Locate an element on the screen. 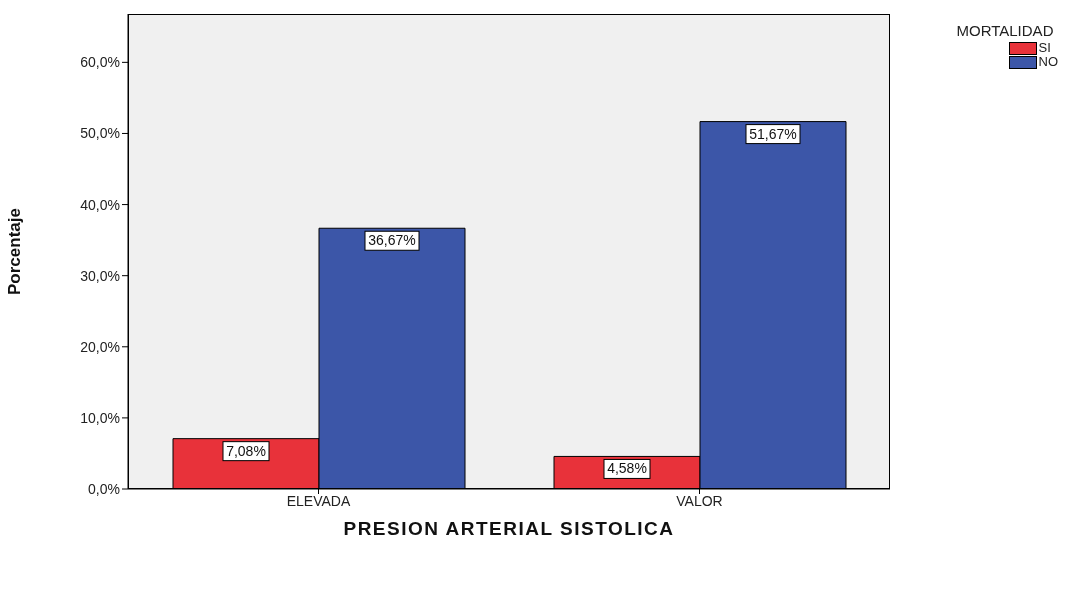 This screenshot has height=594, width=1070. y-tick-label: 0,0% is located at coordinates (104, 488).